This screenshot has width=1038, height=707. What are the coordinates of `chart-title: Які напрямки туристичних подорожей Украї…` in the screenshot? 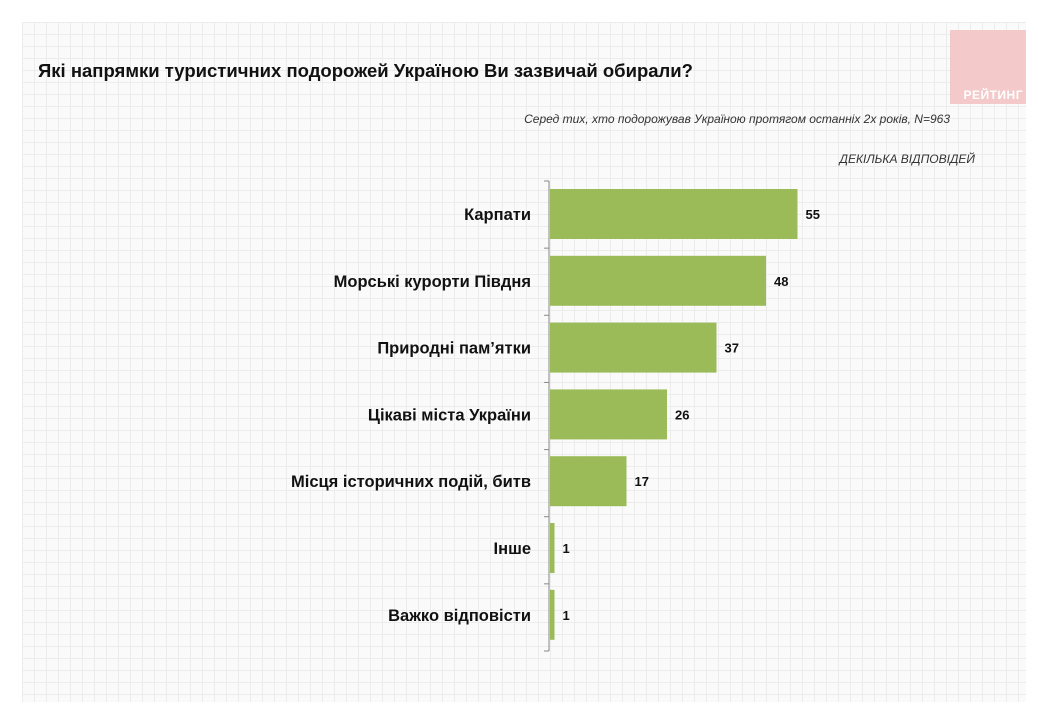 It's located at (365, 70).